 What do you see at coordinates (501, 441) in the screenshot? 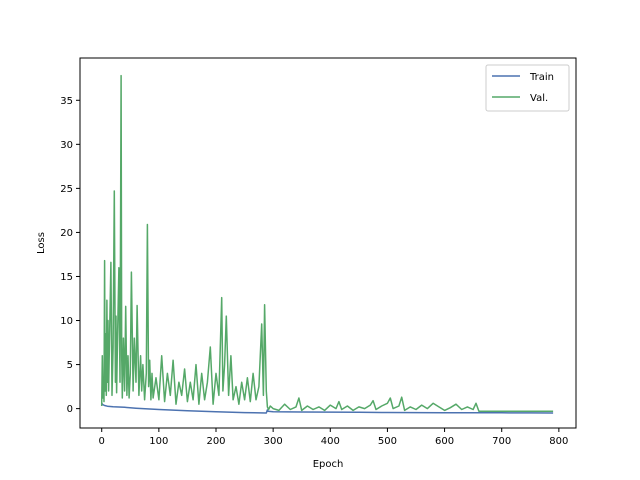
I see `x-tick-label: 700` at bounding box center [501, 441].